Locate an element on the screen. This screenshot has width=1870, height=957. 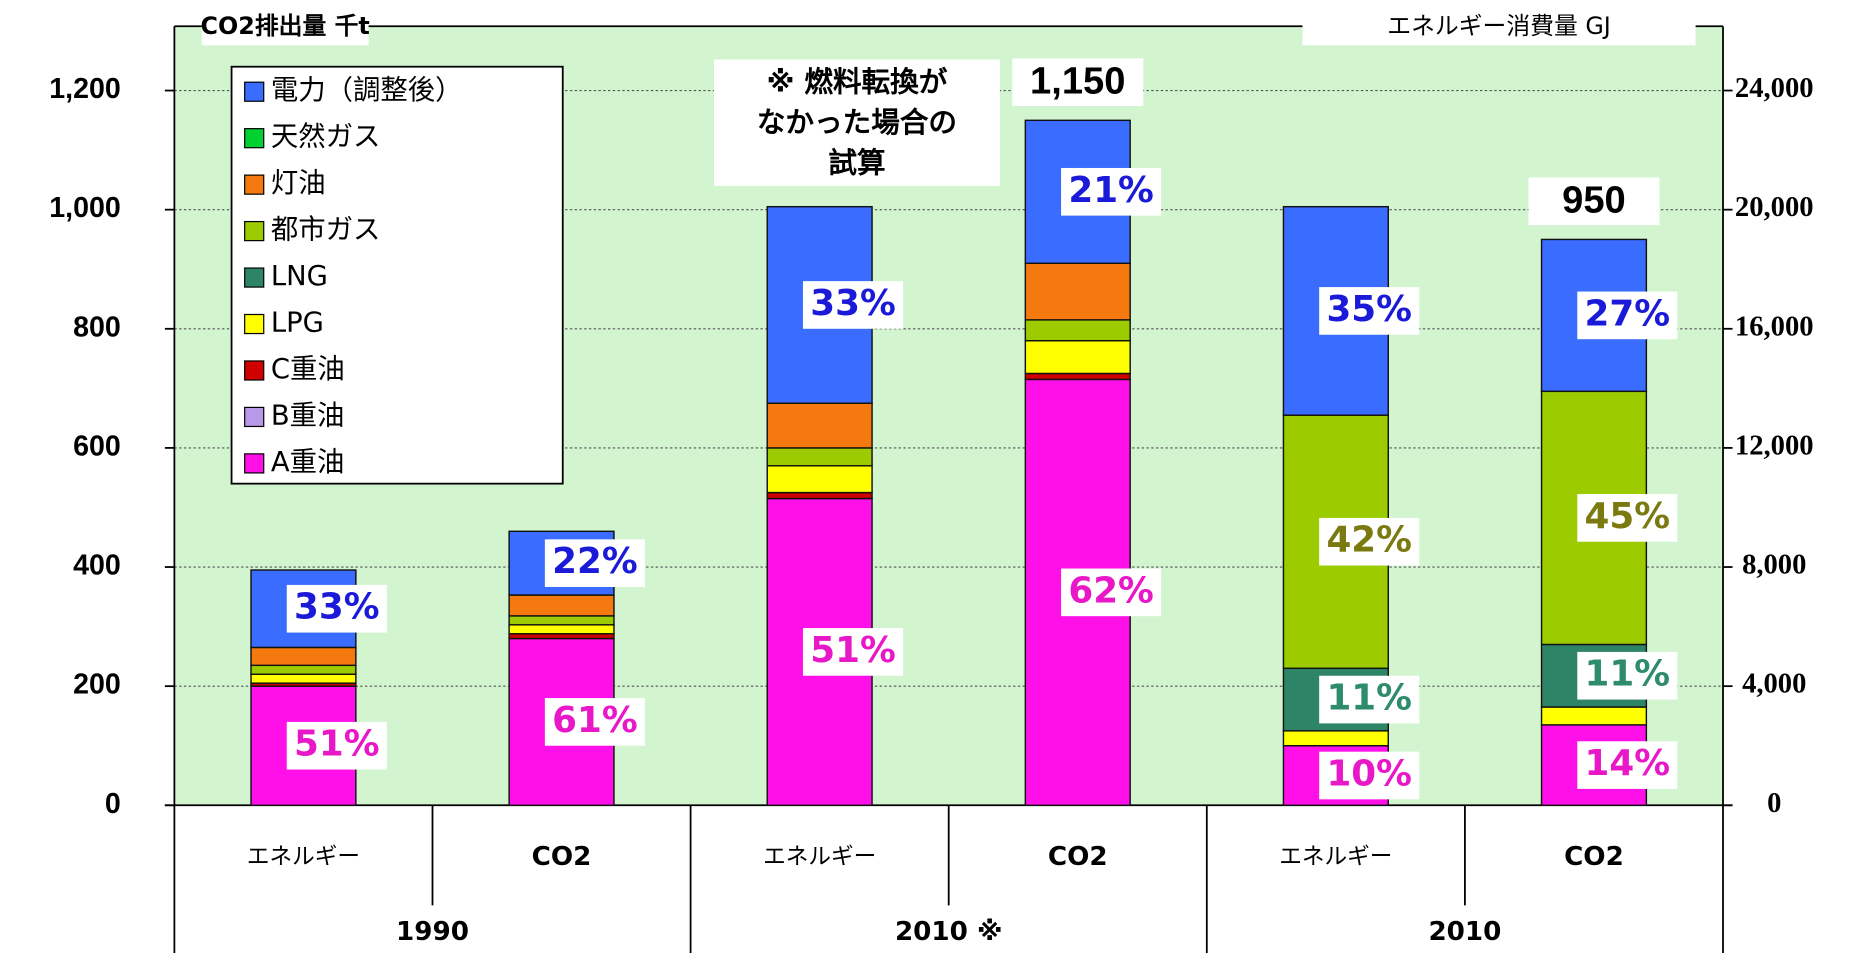
share-label: 42% is located at coordinates (1369, 540).